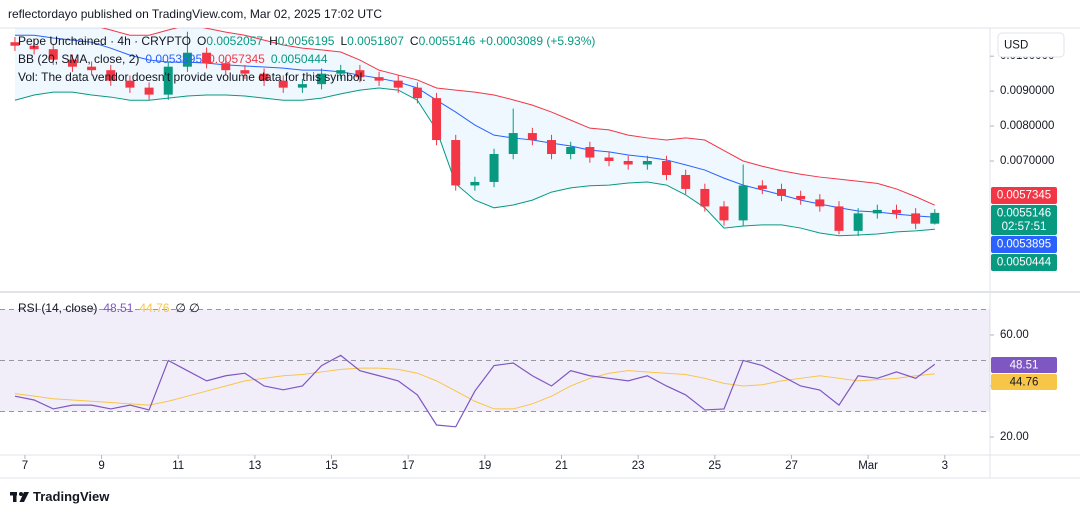 Image resolution: width=1080 pixels, height=515 pixels. Describe the element at coordinates (375, 41) in the screenshot. I see `legend-item: 0.0051807` at that location.